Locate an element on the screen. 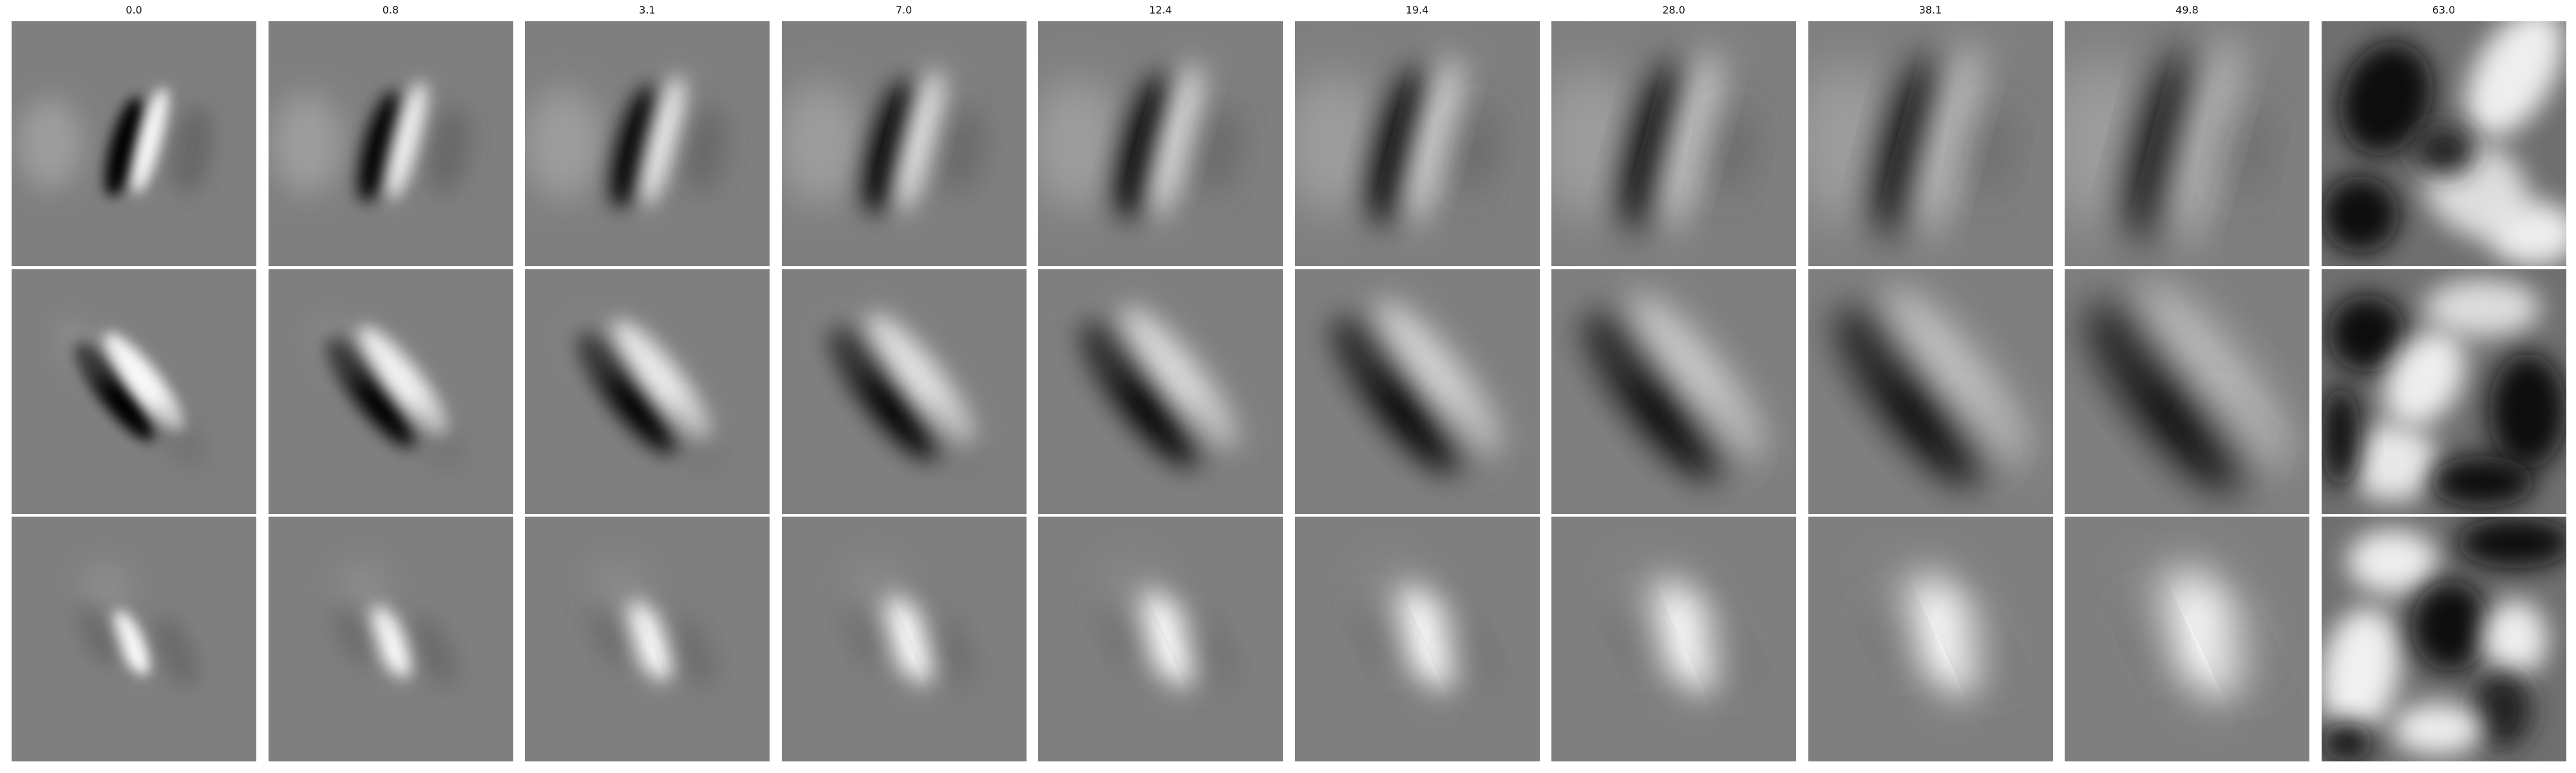  filter-image-r2-c2 is located at coordinates (390, 391).